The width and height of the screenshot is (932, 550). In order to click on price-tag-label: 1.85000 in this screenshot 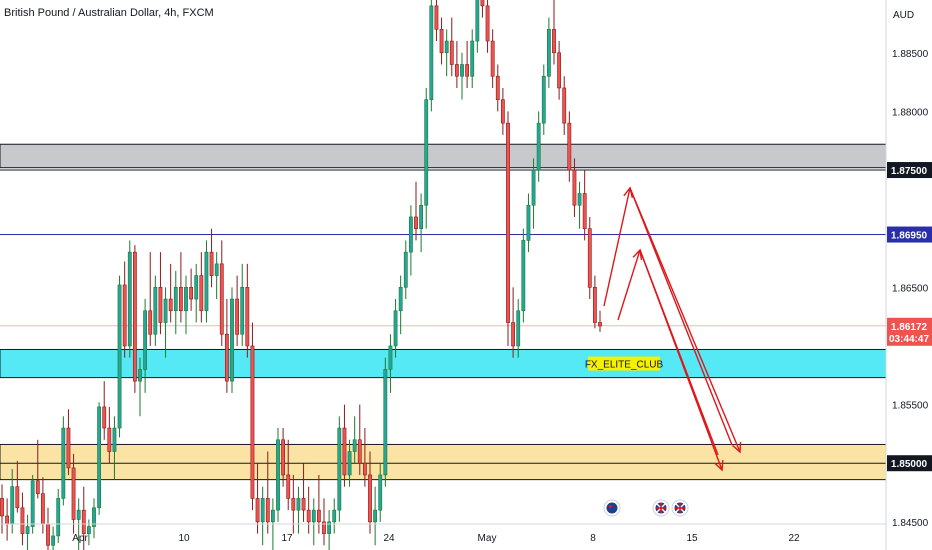, I will do `click(909, 464)`.